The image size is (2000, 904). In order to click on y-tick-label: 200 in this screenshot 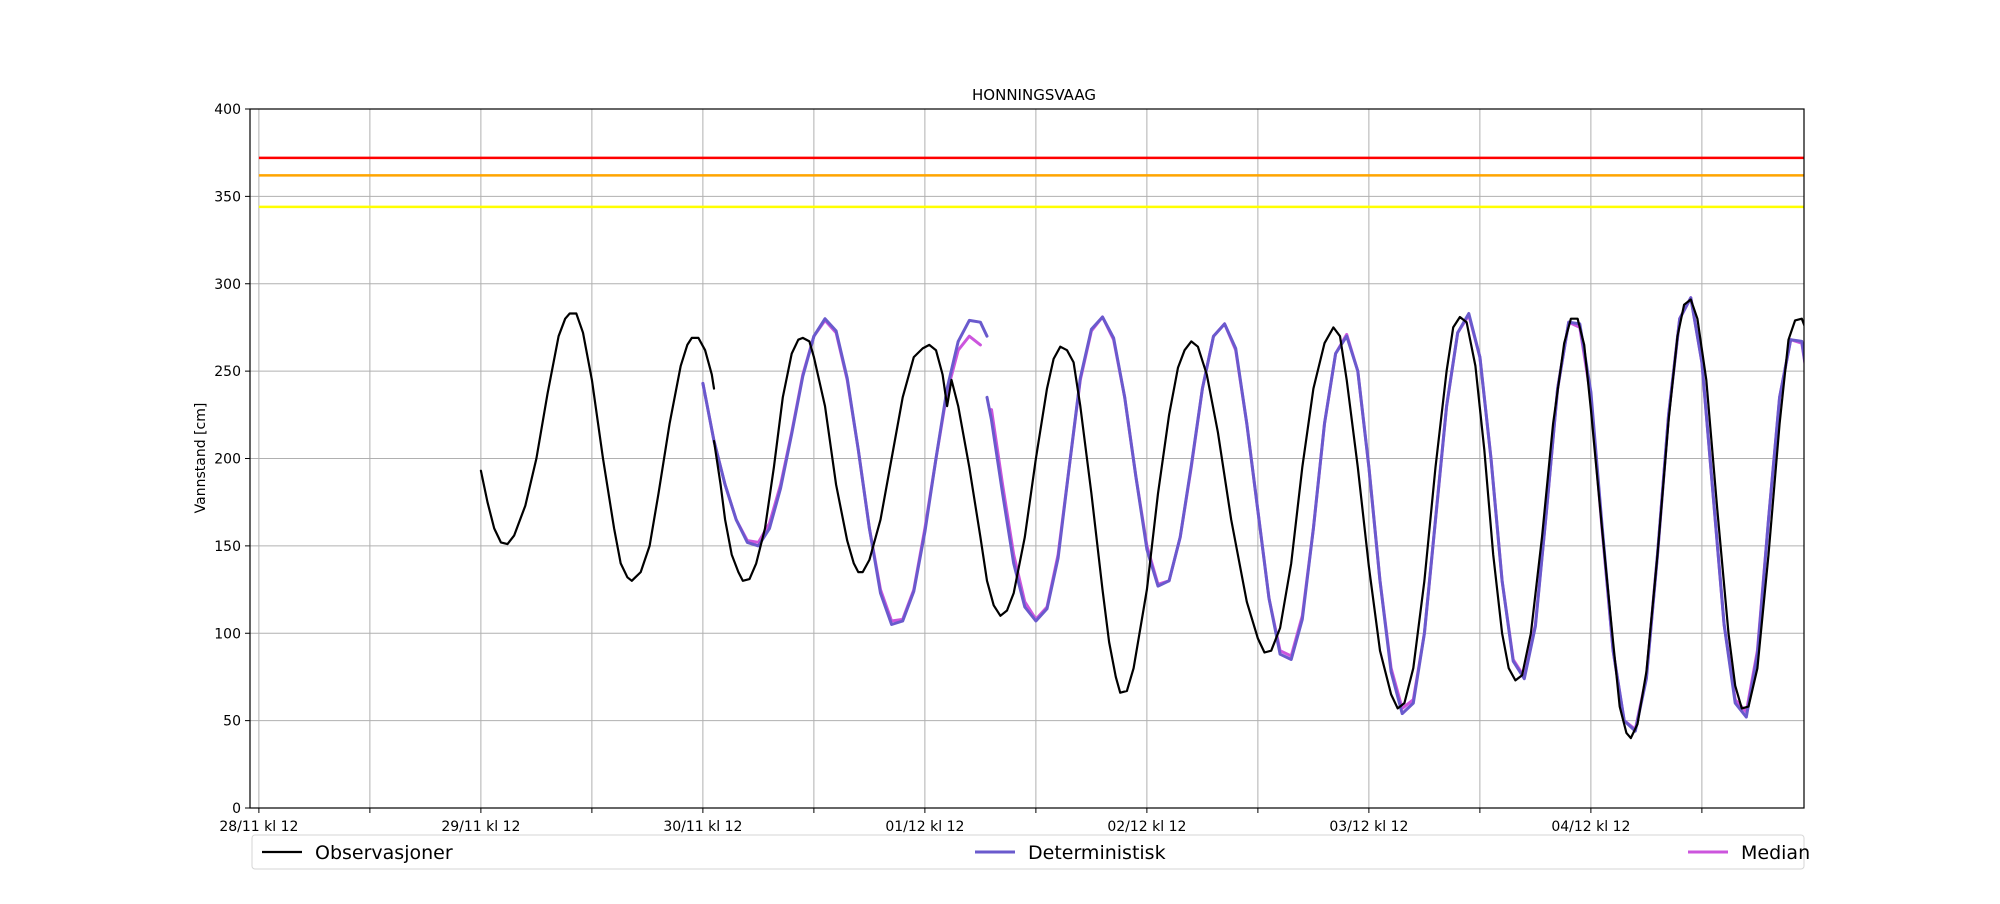, I will do `click(227, 460)`.